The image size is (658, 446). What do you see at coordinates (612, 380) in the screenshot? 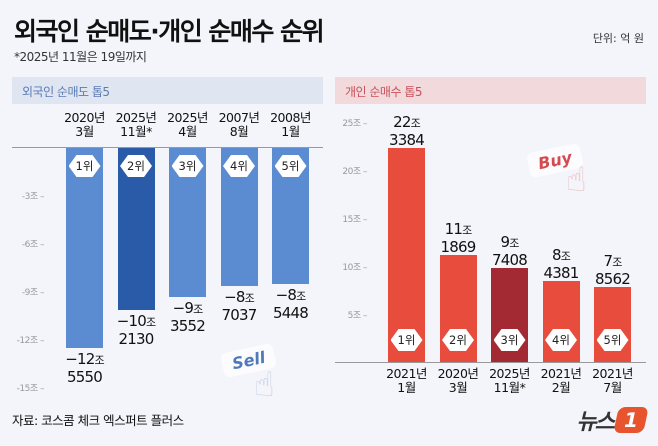
I see `category-label: 2021년 7월` at bounding box center [612, 380].